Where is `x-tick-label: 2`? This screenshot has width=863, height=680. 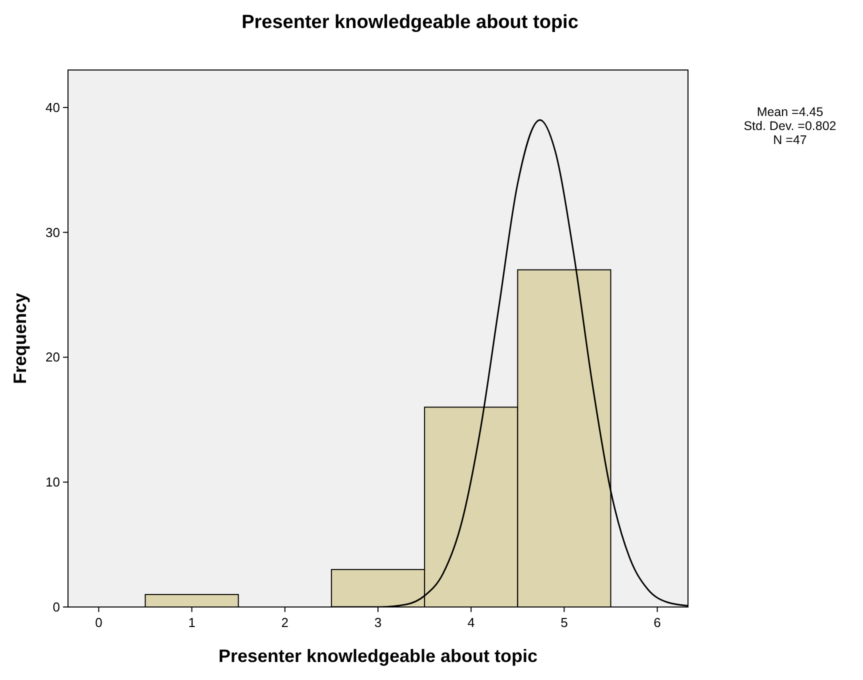 x-tick-label: 2 is located at coordinates (285, 622).